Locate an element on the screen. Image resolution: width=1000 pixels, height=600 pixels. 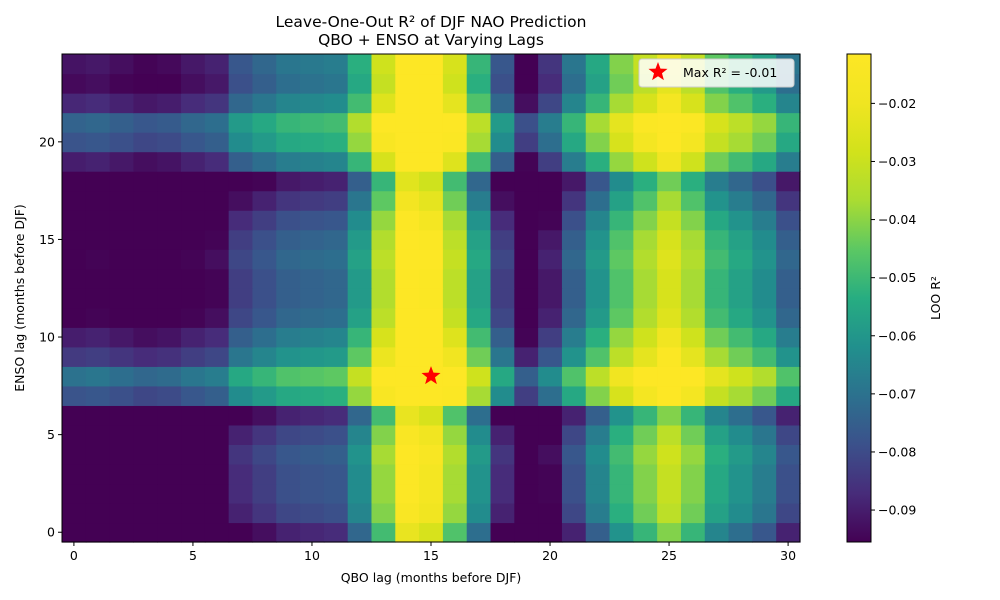
x-axis-label: QBO lag (months before DJF) is located at coordinates (431, 577).